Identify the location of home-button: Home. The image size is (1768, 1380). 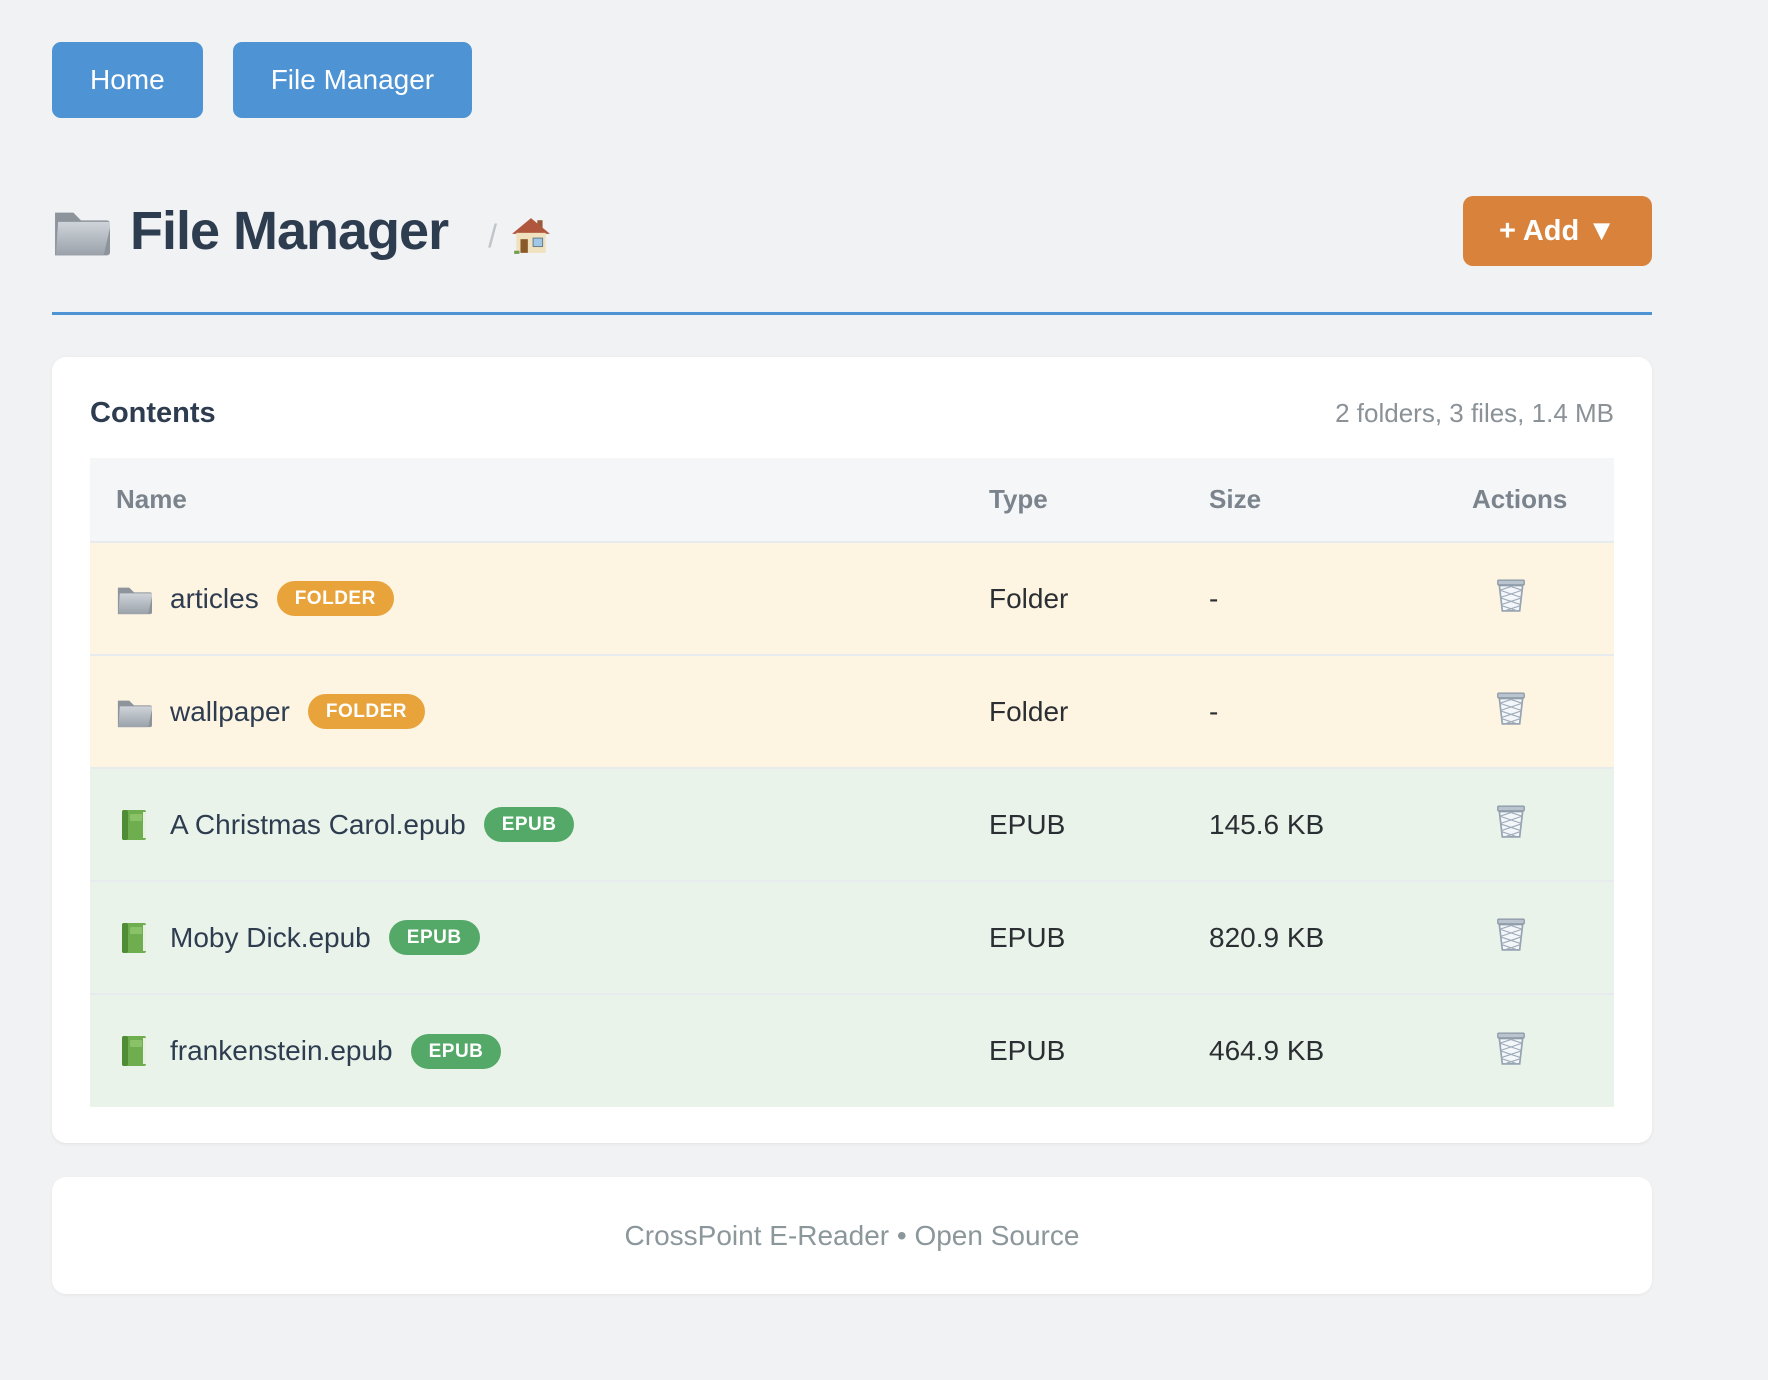
(127, 80).